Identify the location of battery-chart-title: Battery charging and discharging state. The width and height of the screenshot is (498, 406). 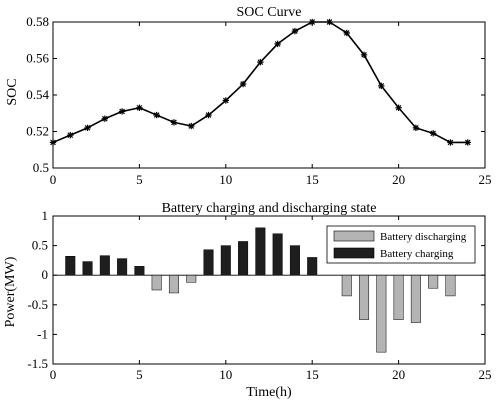
(269, 208).